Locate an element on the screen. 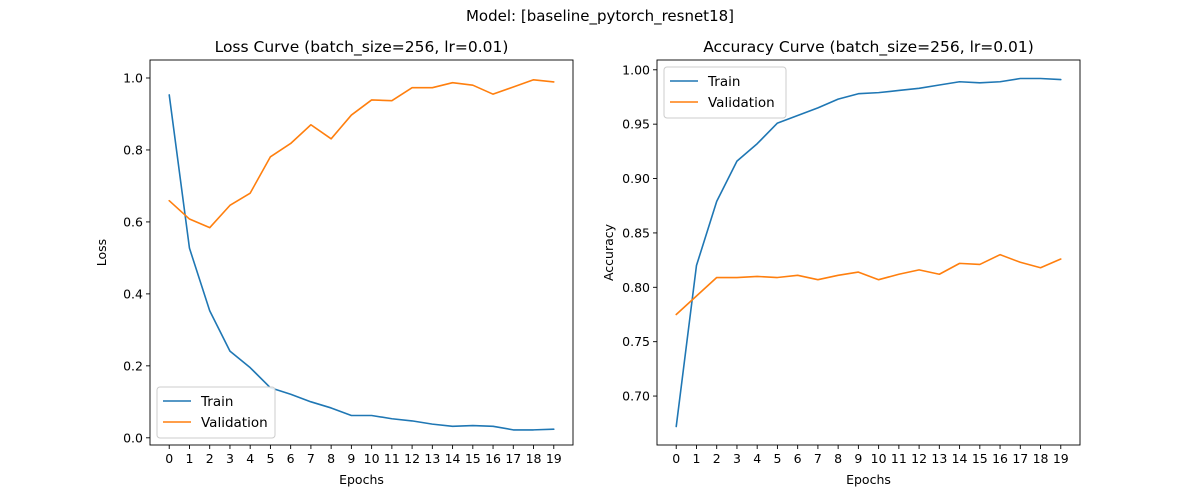 This screenshot has height=500, width=1200. y-tick-label: 1.00 is located at coordinates (636, 69).